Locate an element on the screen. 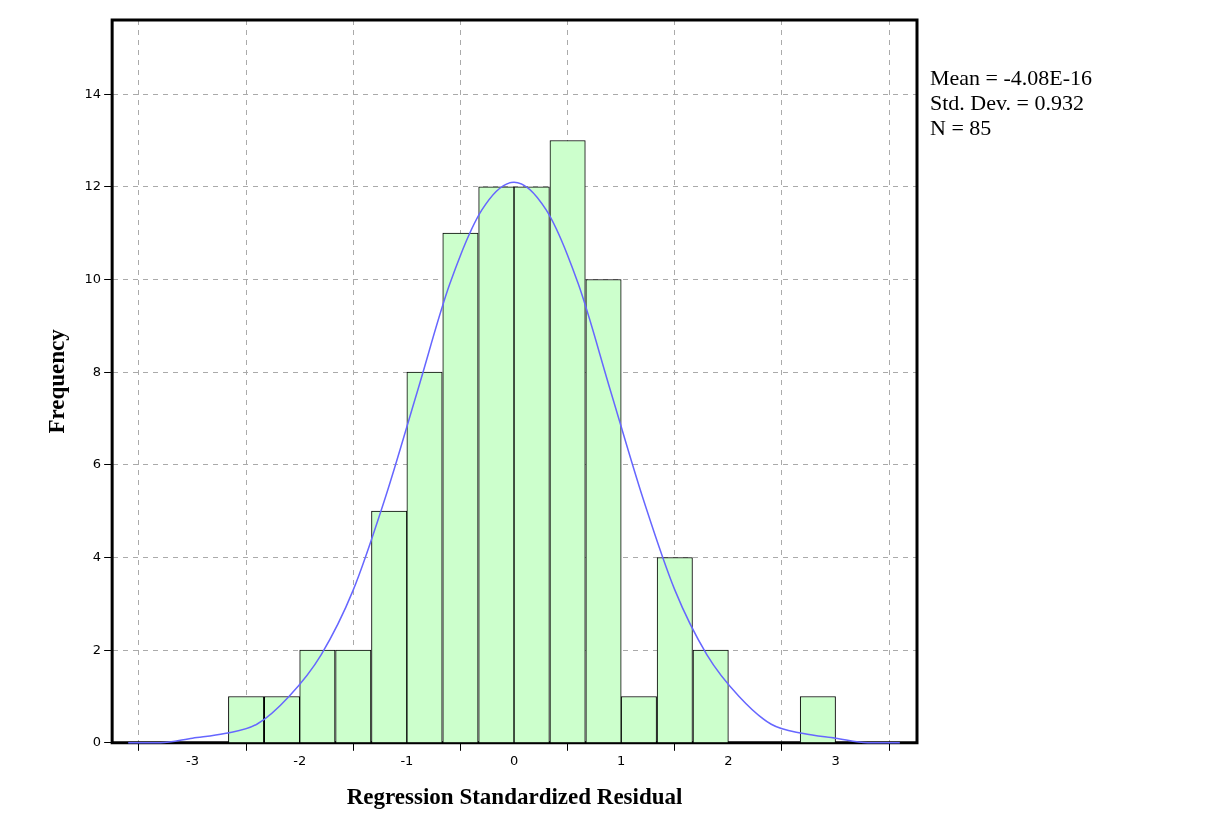 The width and height of the screenshot is (1214, 816). y-tick-label: 2 is located at coordinates (97, 649).